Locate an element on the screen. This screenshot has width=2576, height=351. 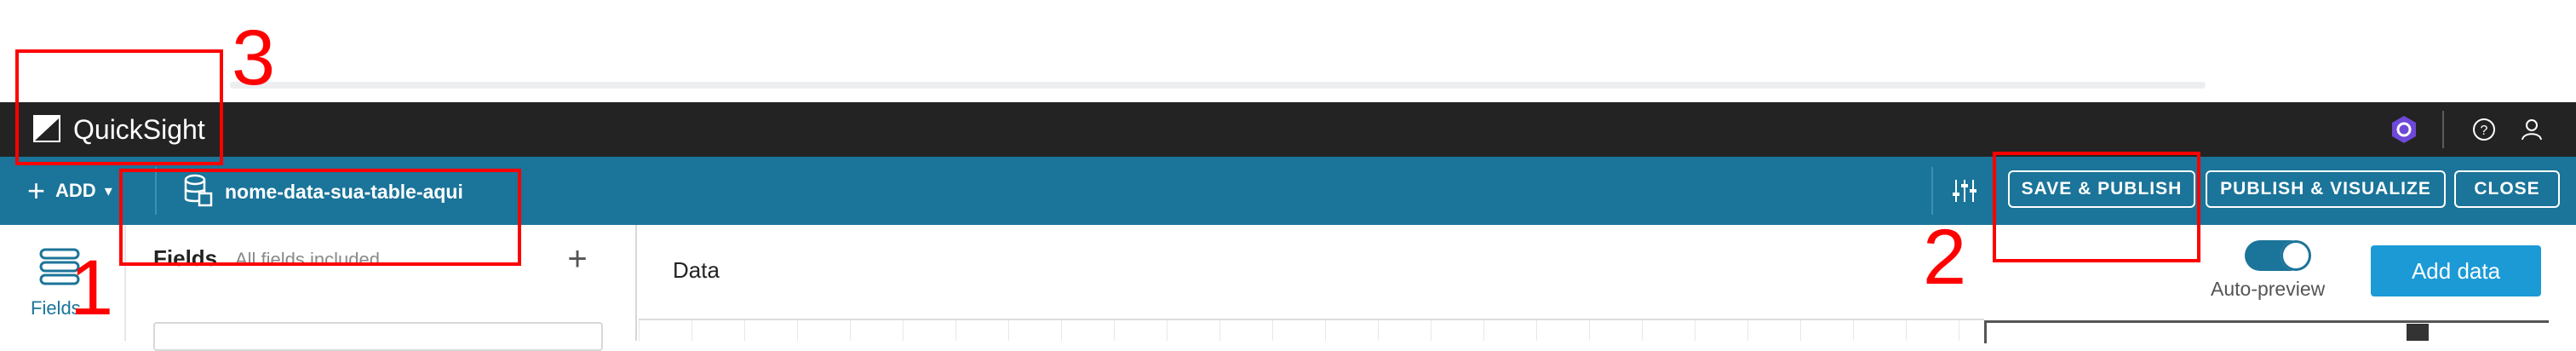
top-strip-shadow is located at coordinates (1218, 85).